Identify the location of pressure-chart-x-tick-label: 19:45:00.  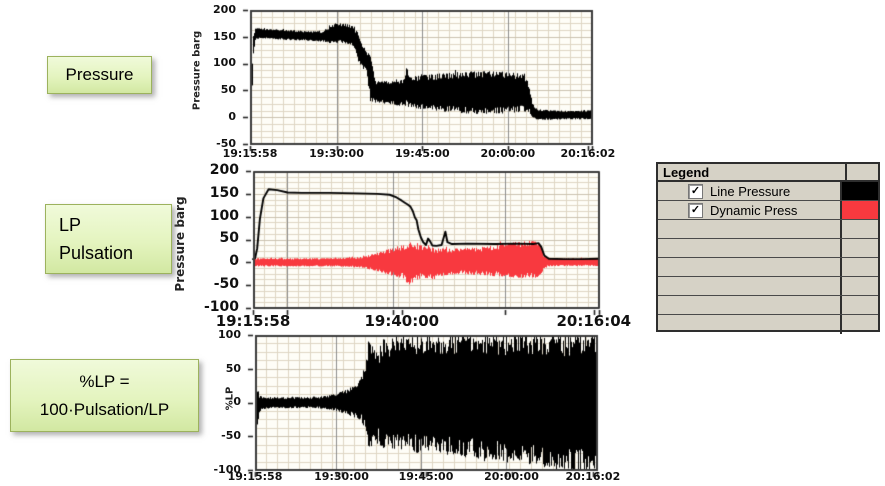
(422, 153).